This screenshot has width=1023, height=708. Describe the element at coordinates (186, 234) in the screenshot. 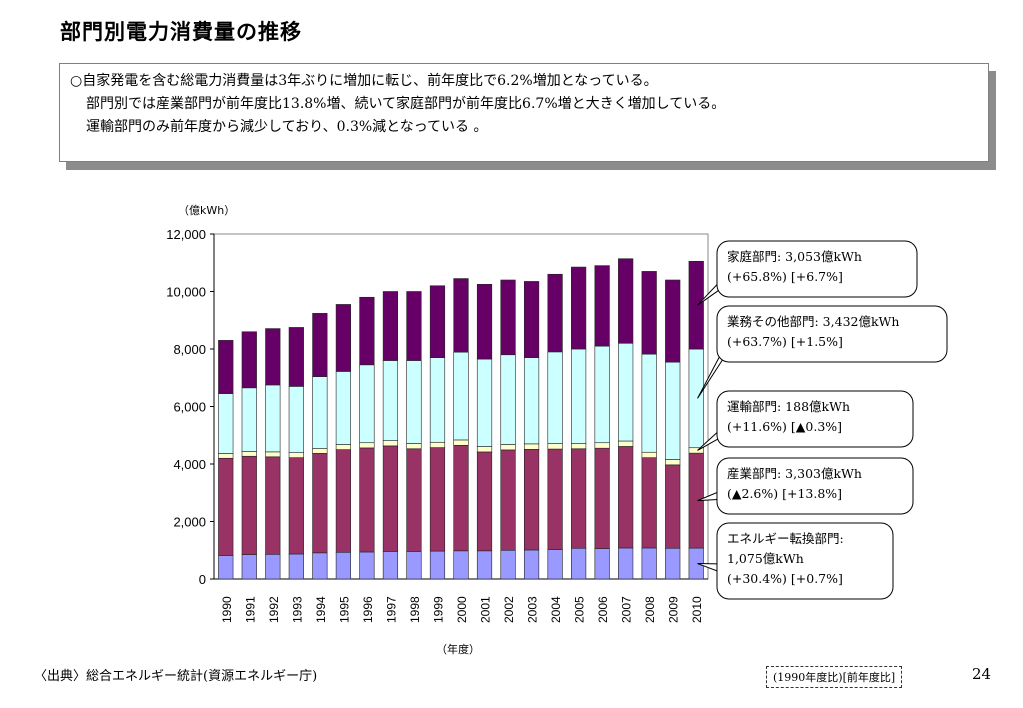

I see `y-tick-label: 12,000` at that location.